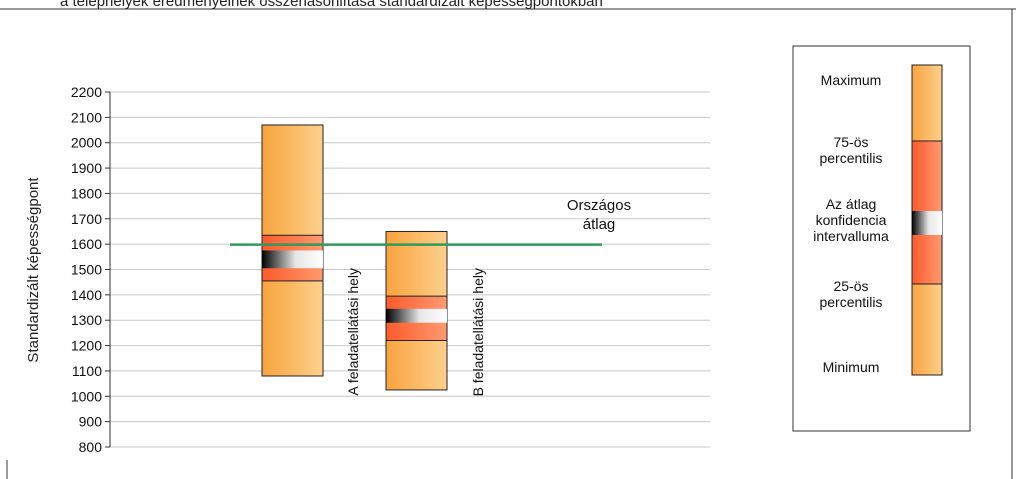  Describe the element at coordinates (86, 244) in the screenshot. I see `y-tick-label: 1600` at that location.